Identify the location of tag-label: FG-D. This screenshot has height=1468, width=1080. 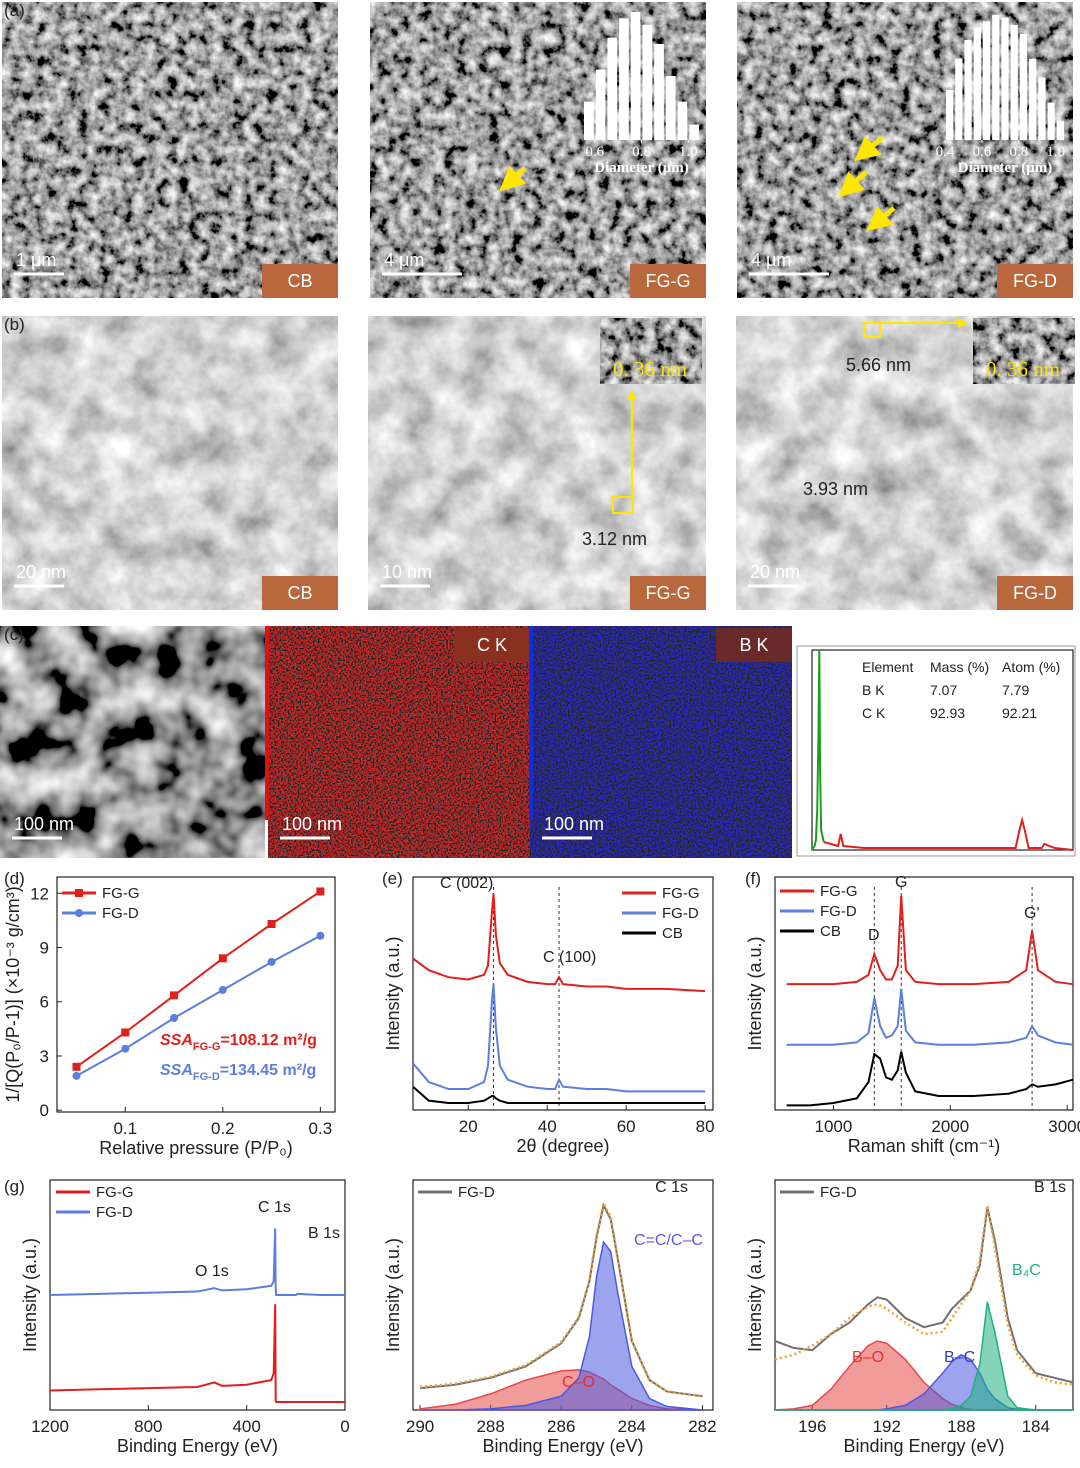
(1035, 281).